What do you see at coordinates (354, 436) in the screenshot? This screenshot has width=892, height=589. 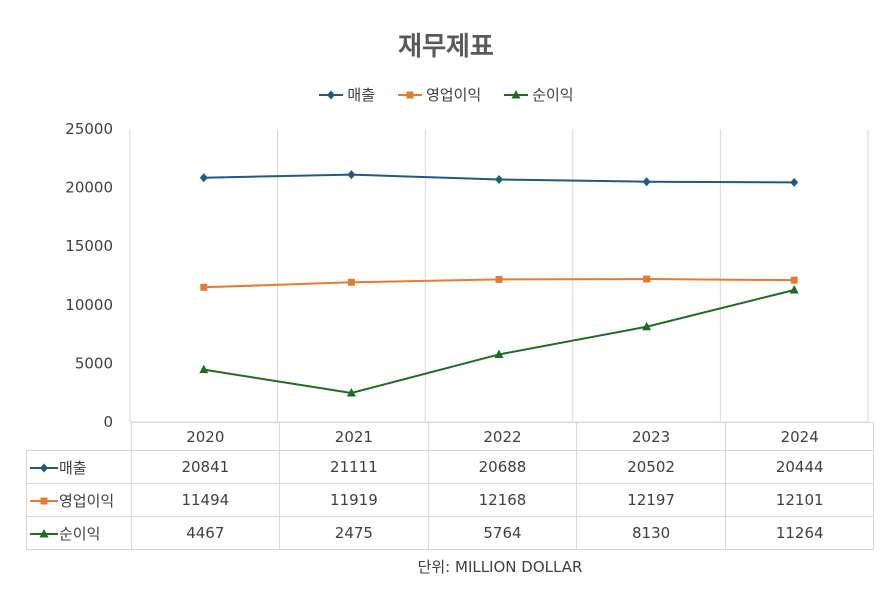 I see `x-tick-label: 2021` at bounding box center [354, 436].